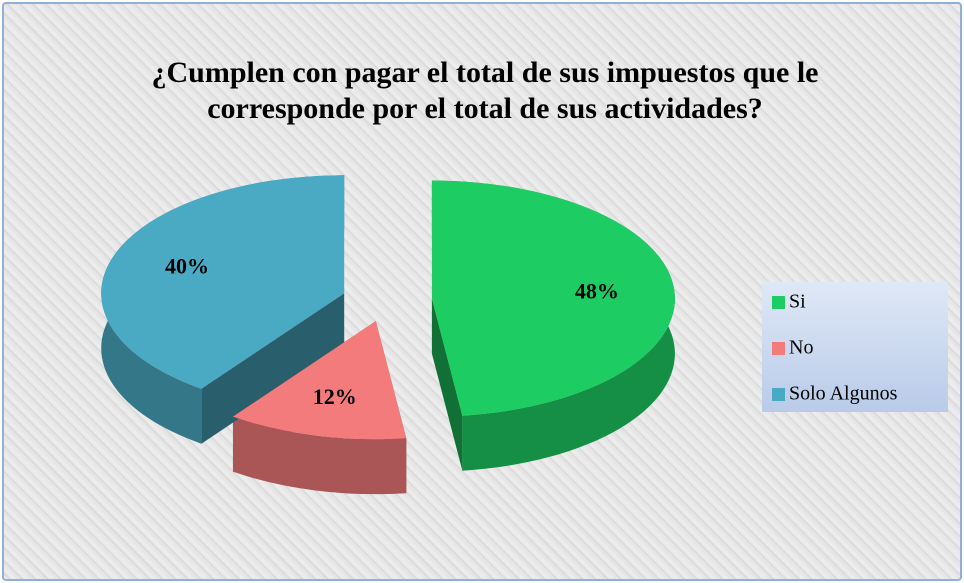 Image resolution: width=964 pixels, height=583 pixels. What do you see at coordinates (187, 265) in the screenshot?
I see `data-label: 40%` at bounding box center [187, 265].